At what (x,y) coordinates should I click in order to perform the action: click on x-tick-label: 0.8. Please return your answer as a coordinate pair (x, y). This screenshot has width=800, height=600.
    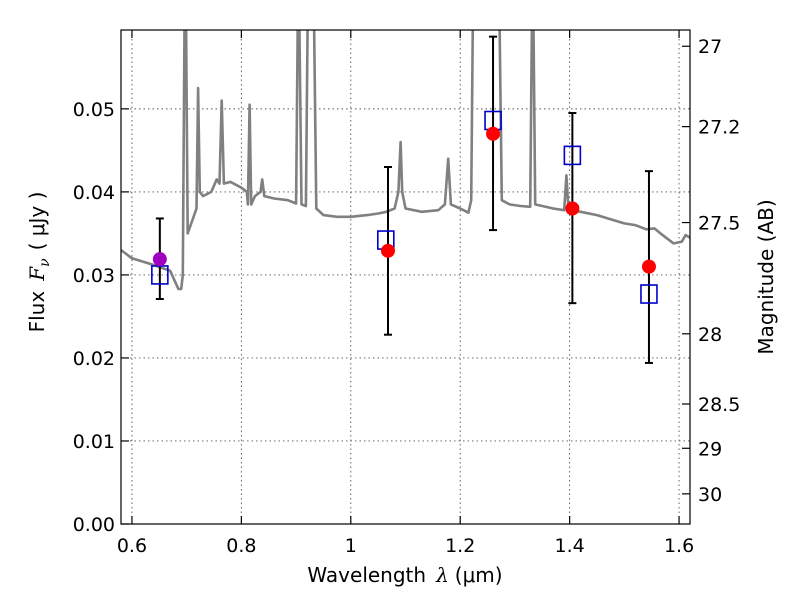
    Looking at the image, I should click on (241, 546).